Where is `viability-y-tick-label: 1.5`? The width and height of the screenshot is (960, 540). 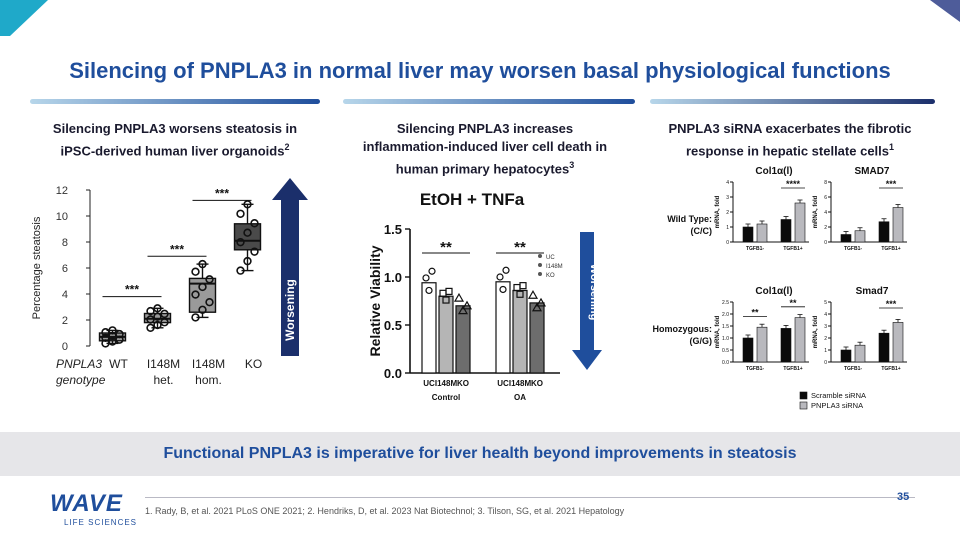
viability-y-tick-label: 1.5 is located at coordinates (393, 229).